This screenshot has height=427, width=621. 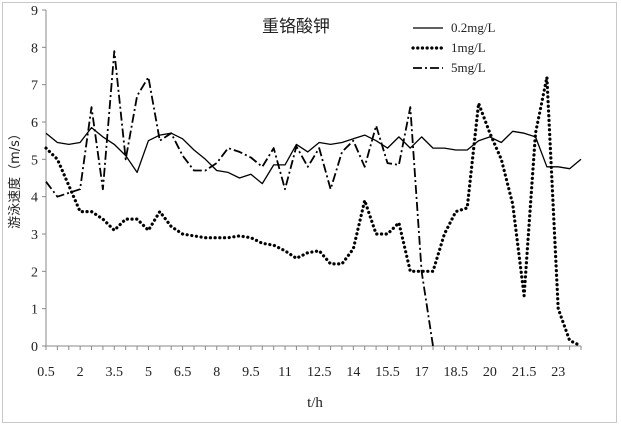 What do you see at coordinates (473, 27) in the screenshot?
I see `legend-label: 0.2mg/L` at bounding box center [473, 27].